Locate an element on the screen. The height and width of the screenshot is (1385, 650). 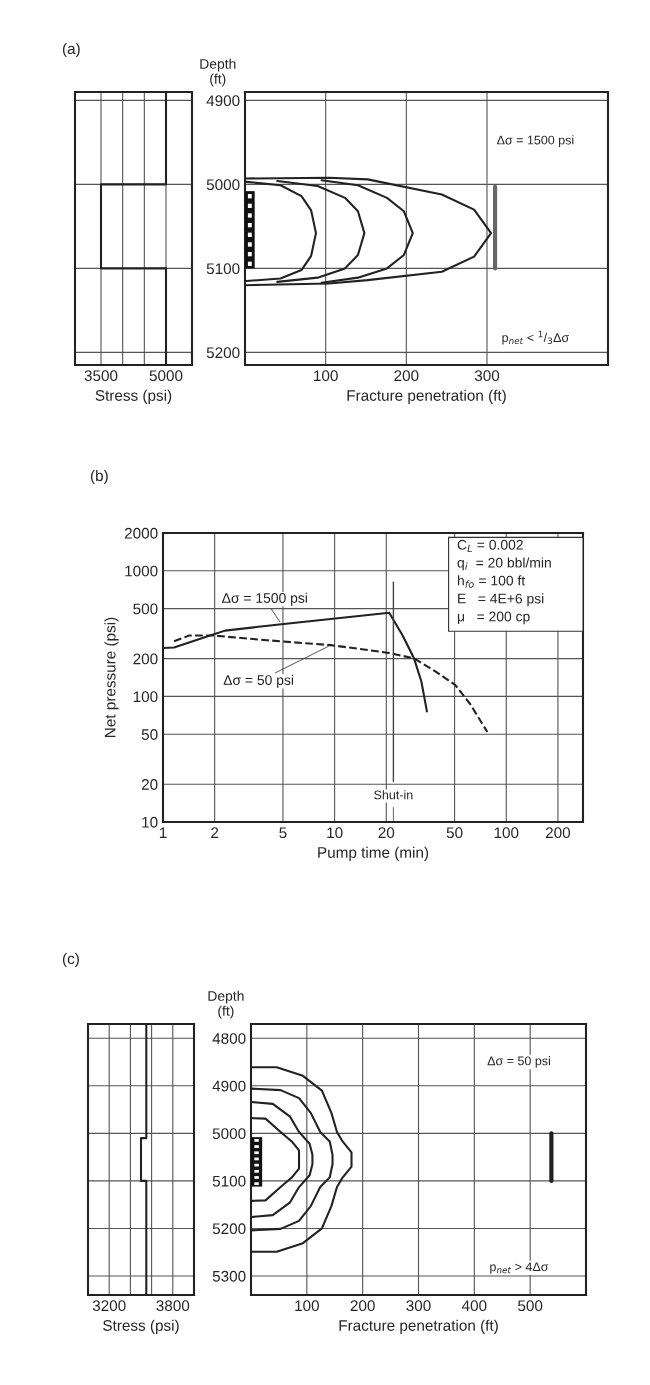
chart-title: (a) is located at coordinates (71, 50).